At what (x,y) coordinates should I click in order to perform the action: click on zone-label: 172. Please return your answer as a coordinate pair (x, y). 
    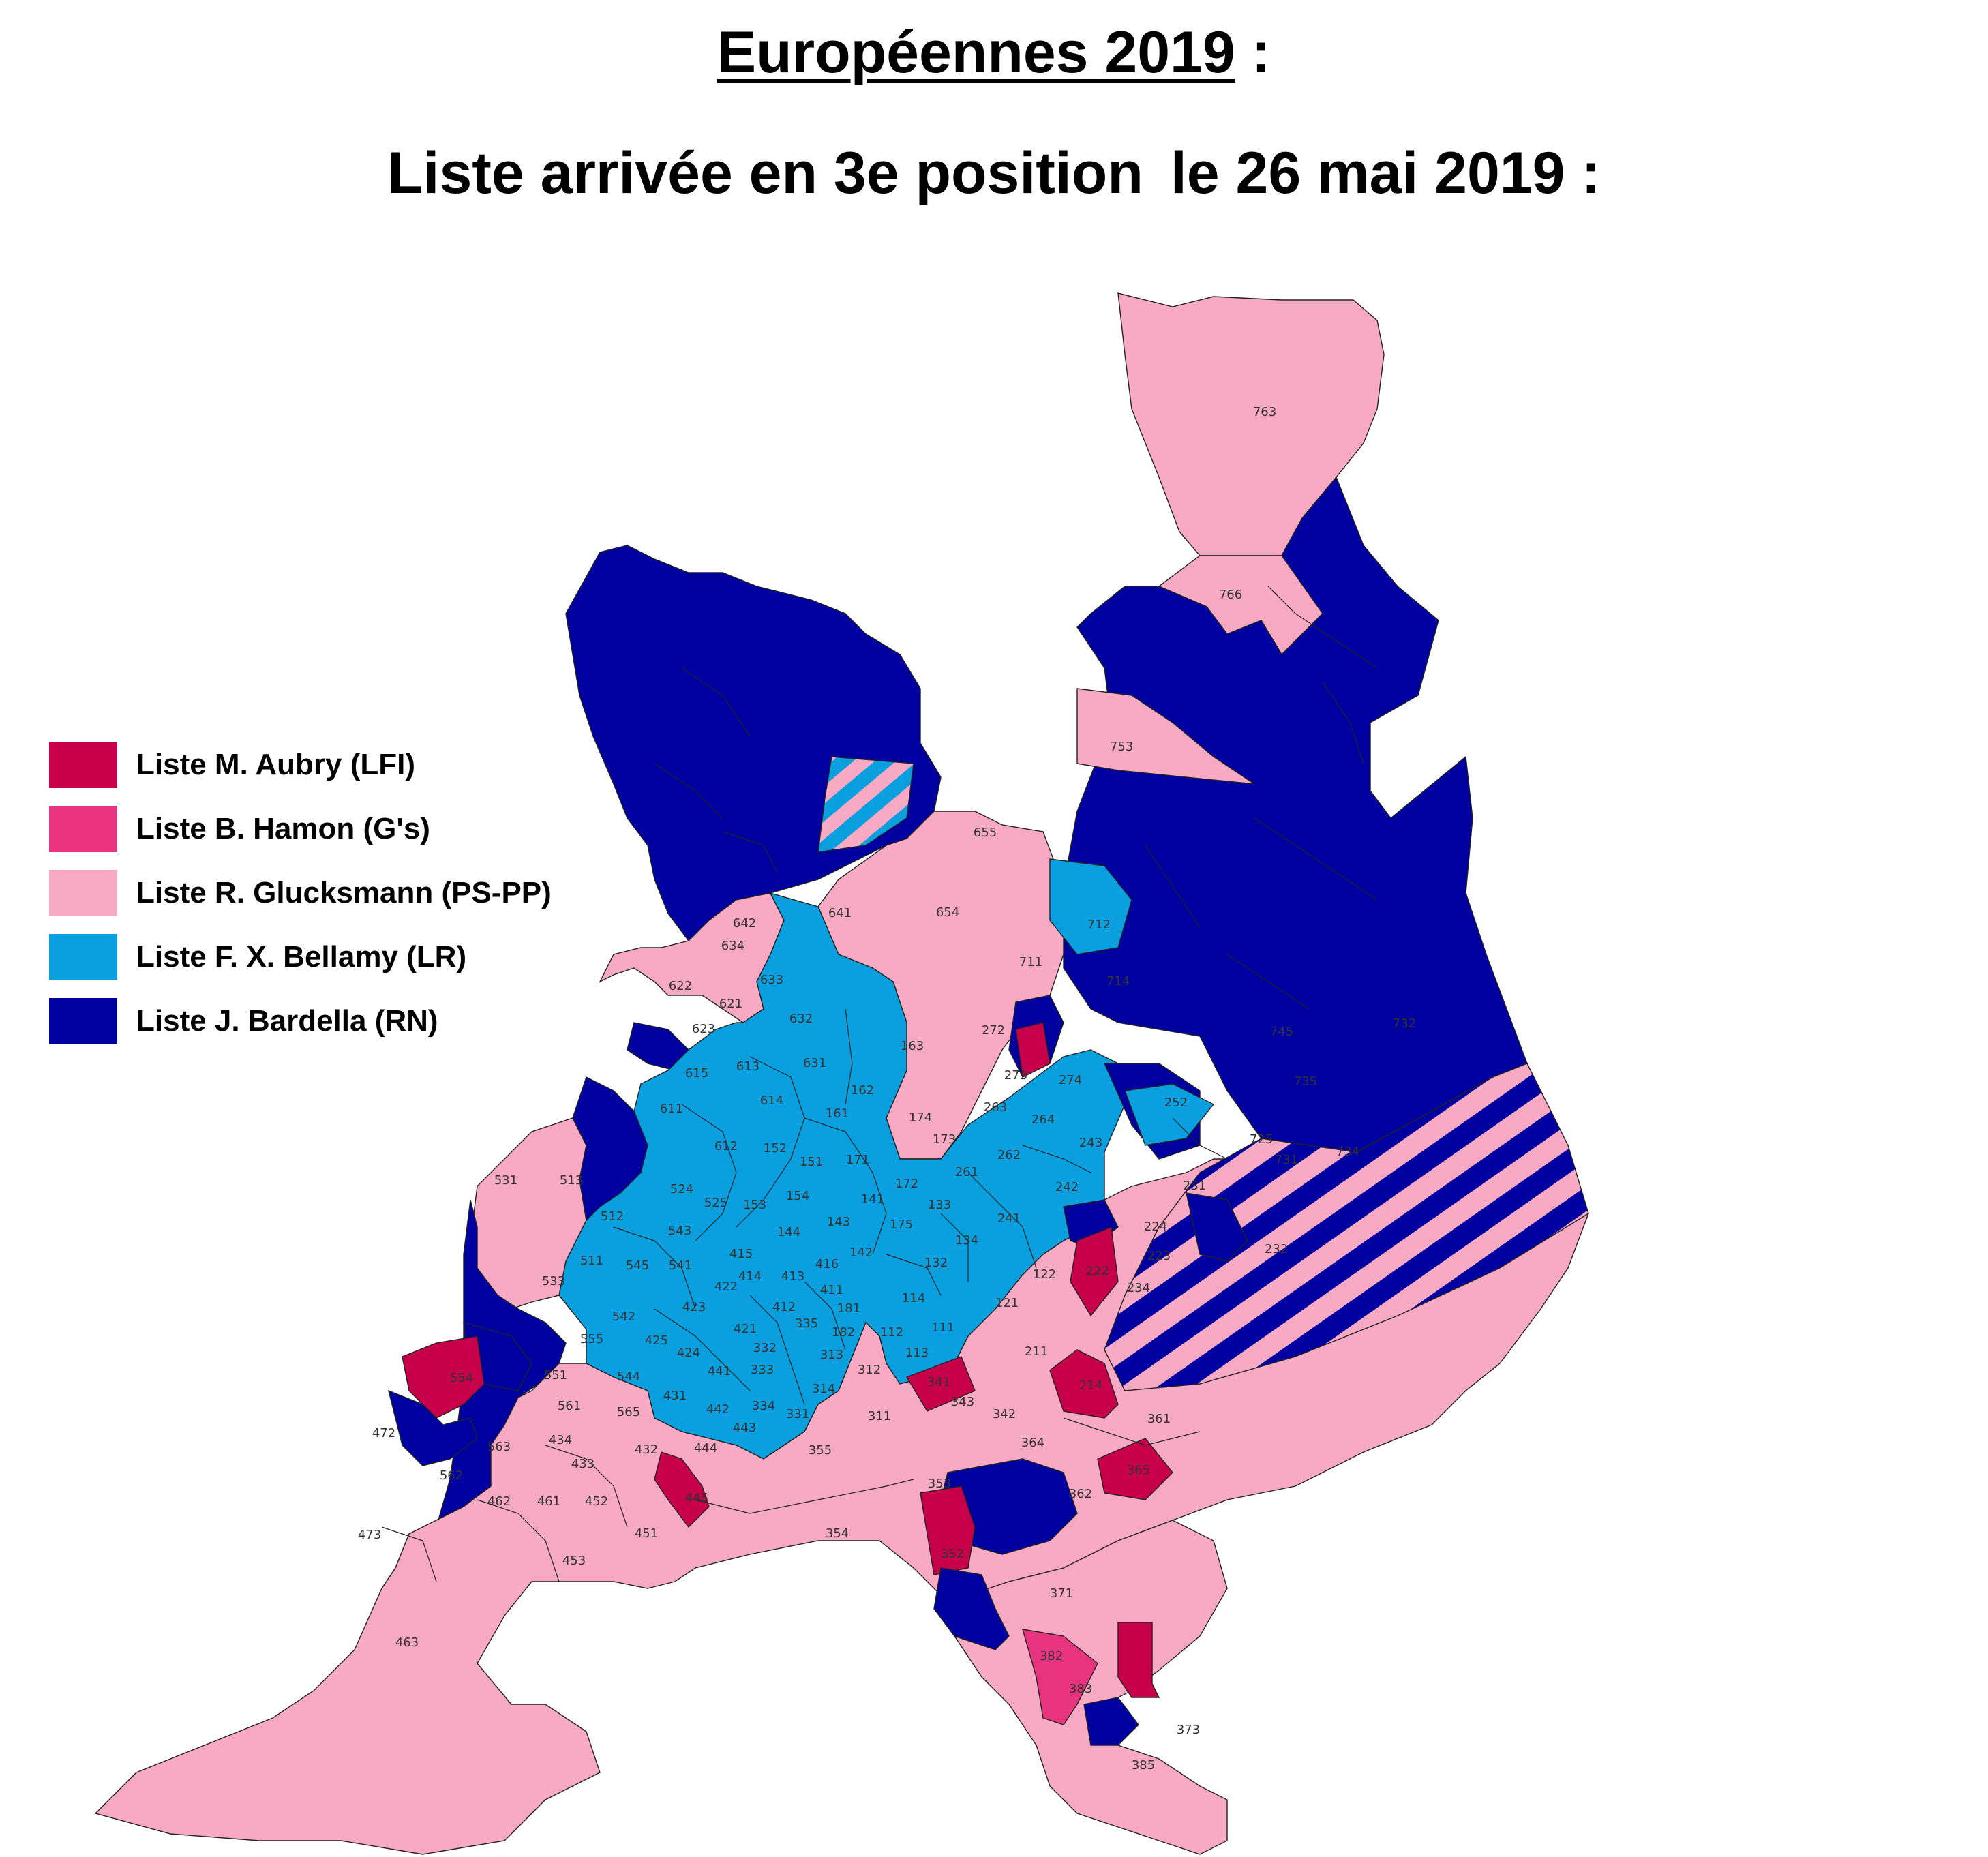
    Looking at the image, I should click on (907, 1184).